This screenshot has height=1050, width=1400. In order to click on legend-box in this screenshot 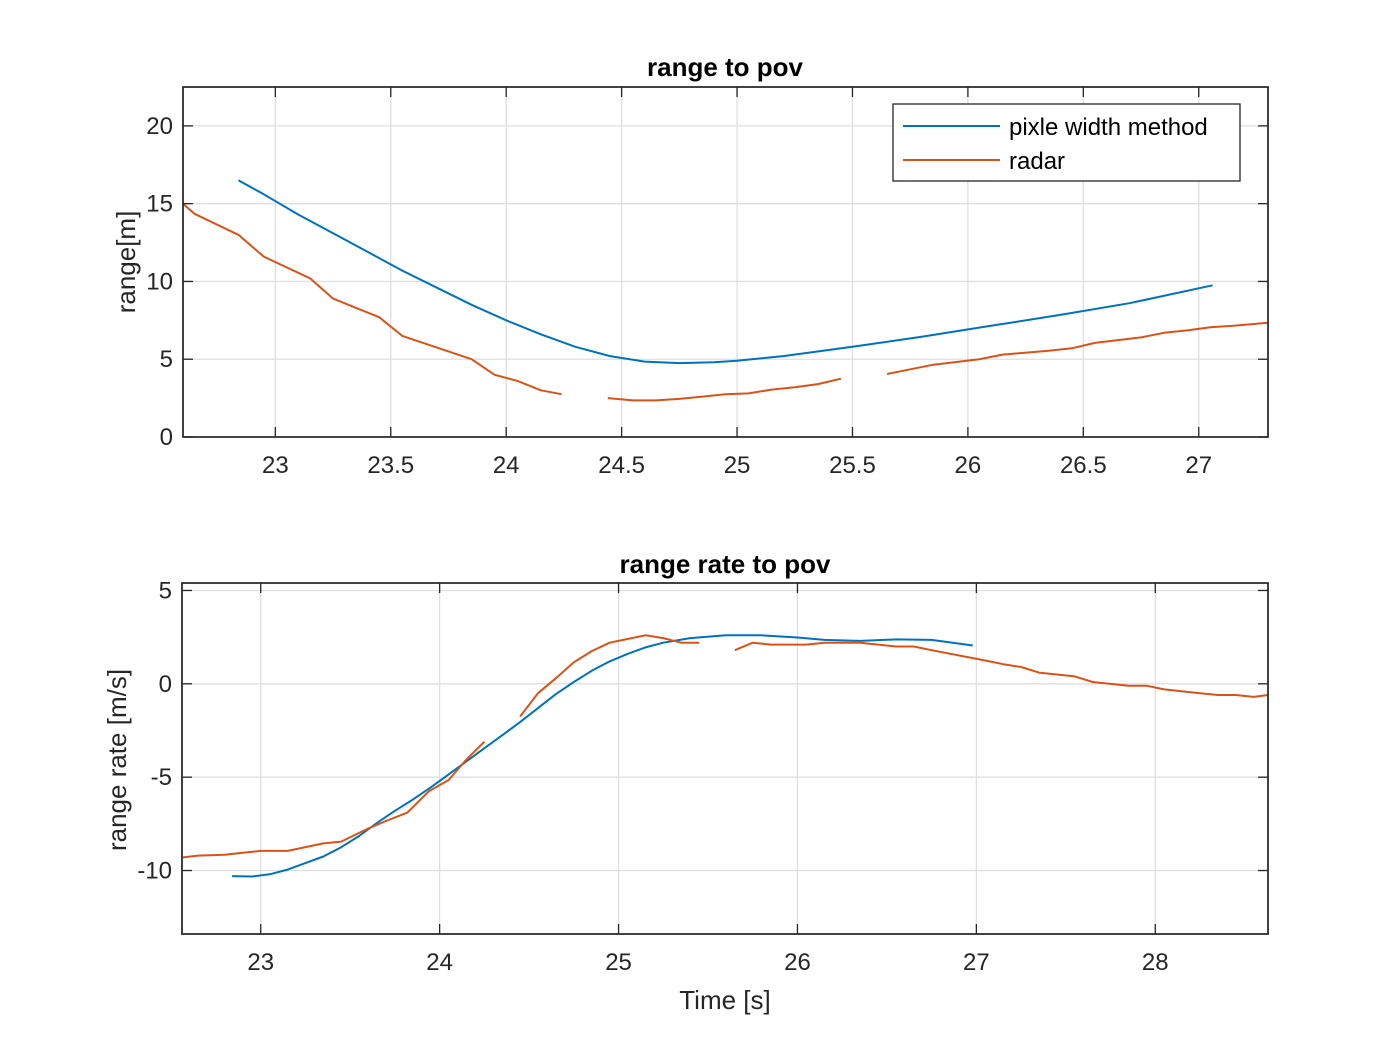, I will do `click(1066, 142)`.